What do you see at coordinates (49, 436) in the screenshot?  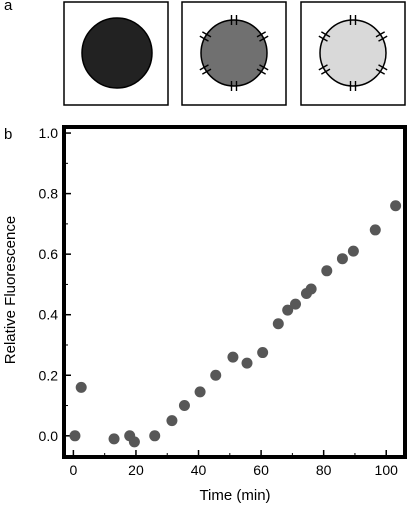 I see `y-tick-label: 0.0` at bounding box center [49, 436].